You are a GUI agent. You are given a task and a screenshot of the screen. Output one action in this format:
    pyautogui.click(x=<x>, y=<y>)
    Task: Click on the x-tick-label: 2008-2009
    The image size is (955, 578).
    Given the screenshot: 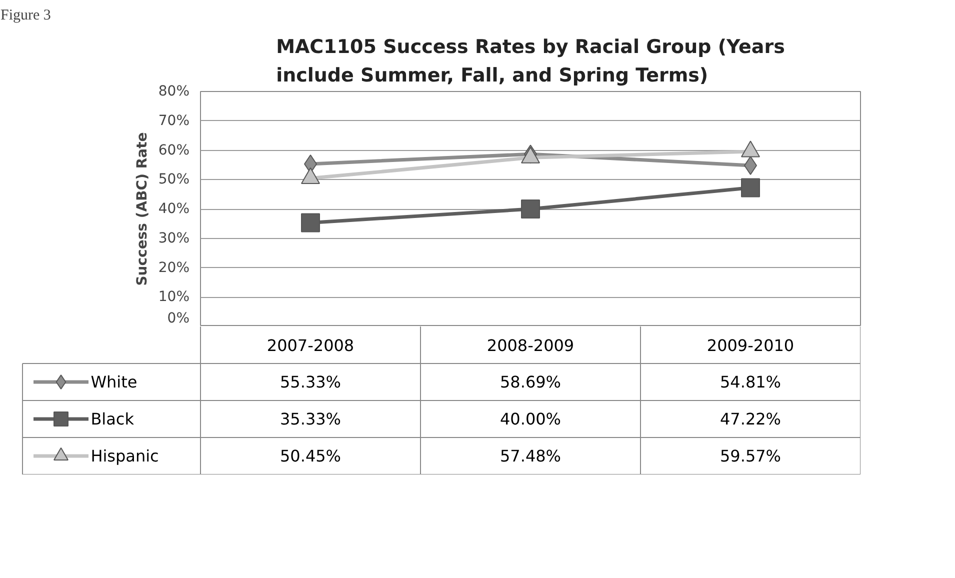 What is the action you would take?
    pyautogui.click(x=530, y=345)
    